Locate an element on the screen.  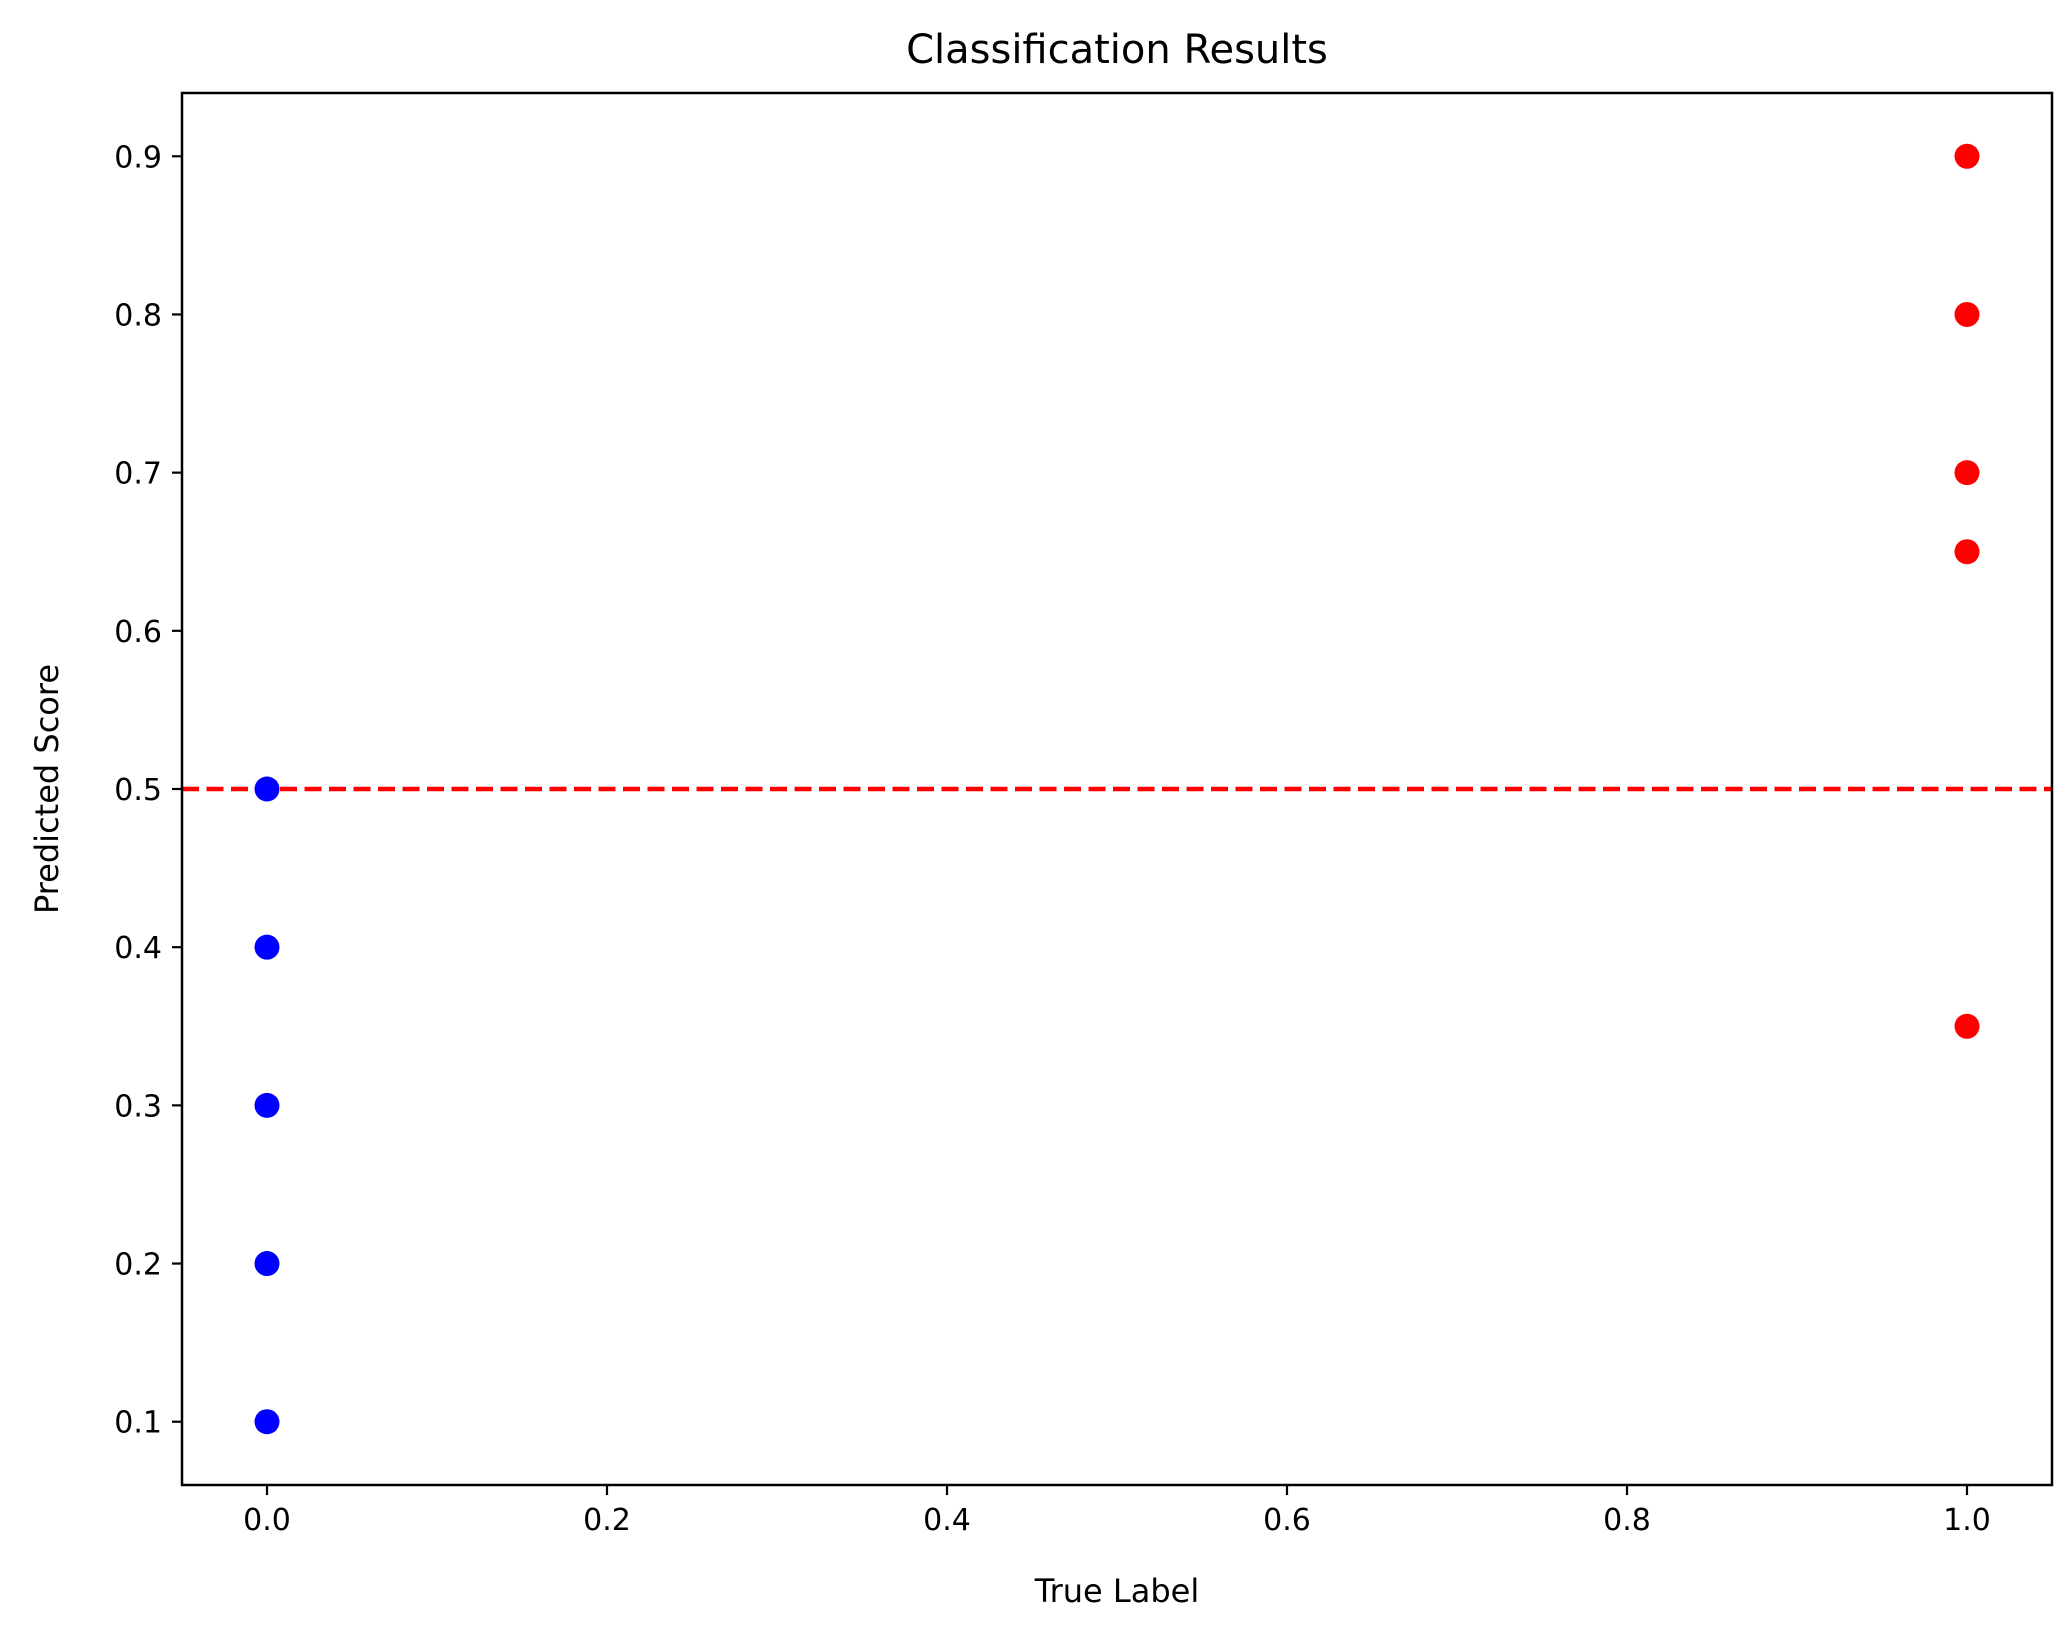
y-tick-label: 0.5 is located at coordinates (138, 790).